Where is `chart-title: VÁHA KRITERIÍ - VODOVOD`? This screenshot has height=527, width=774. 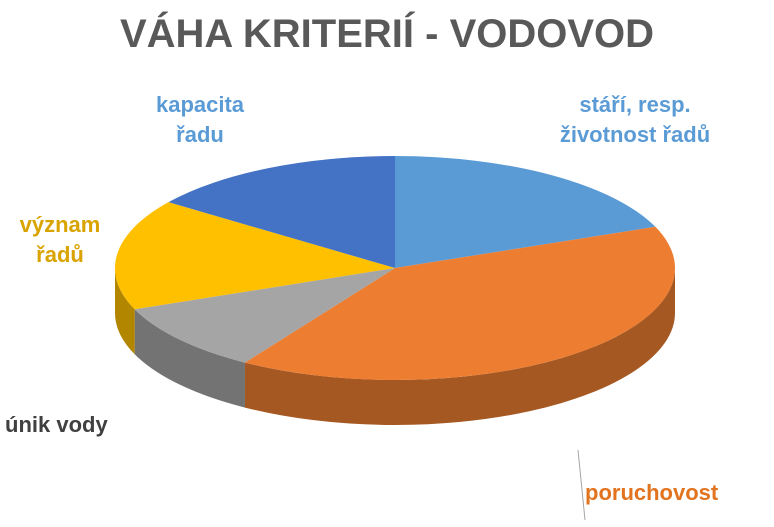 chart-title: VÁHA KRITERIÍ - VODOVOD is located at coordinates (387, 34).